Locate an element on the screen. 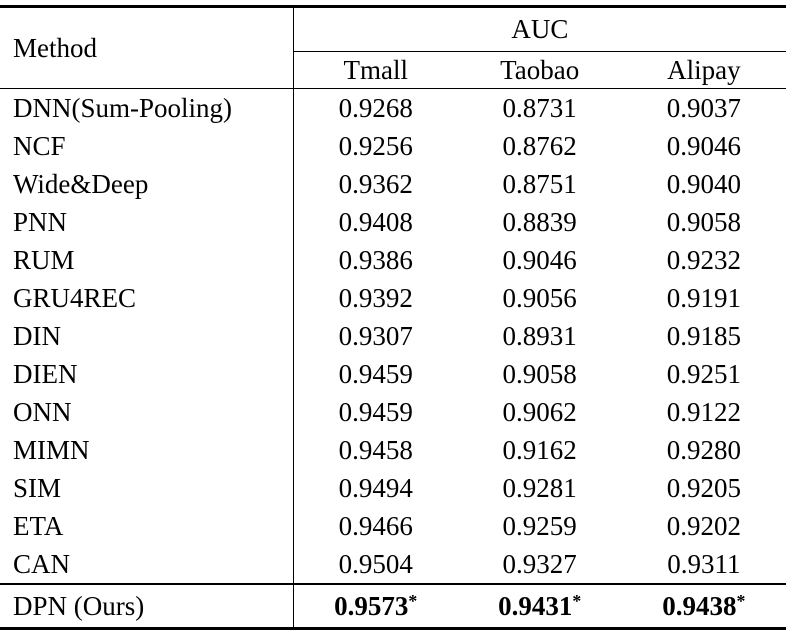  method-cell: CAN is located at coordinates (147, 564).